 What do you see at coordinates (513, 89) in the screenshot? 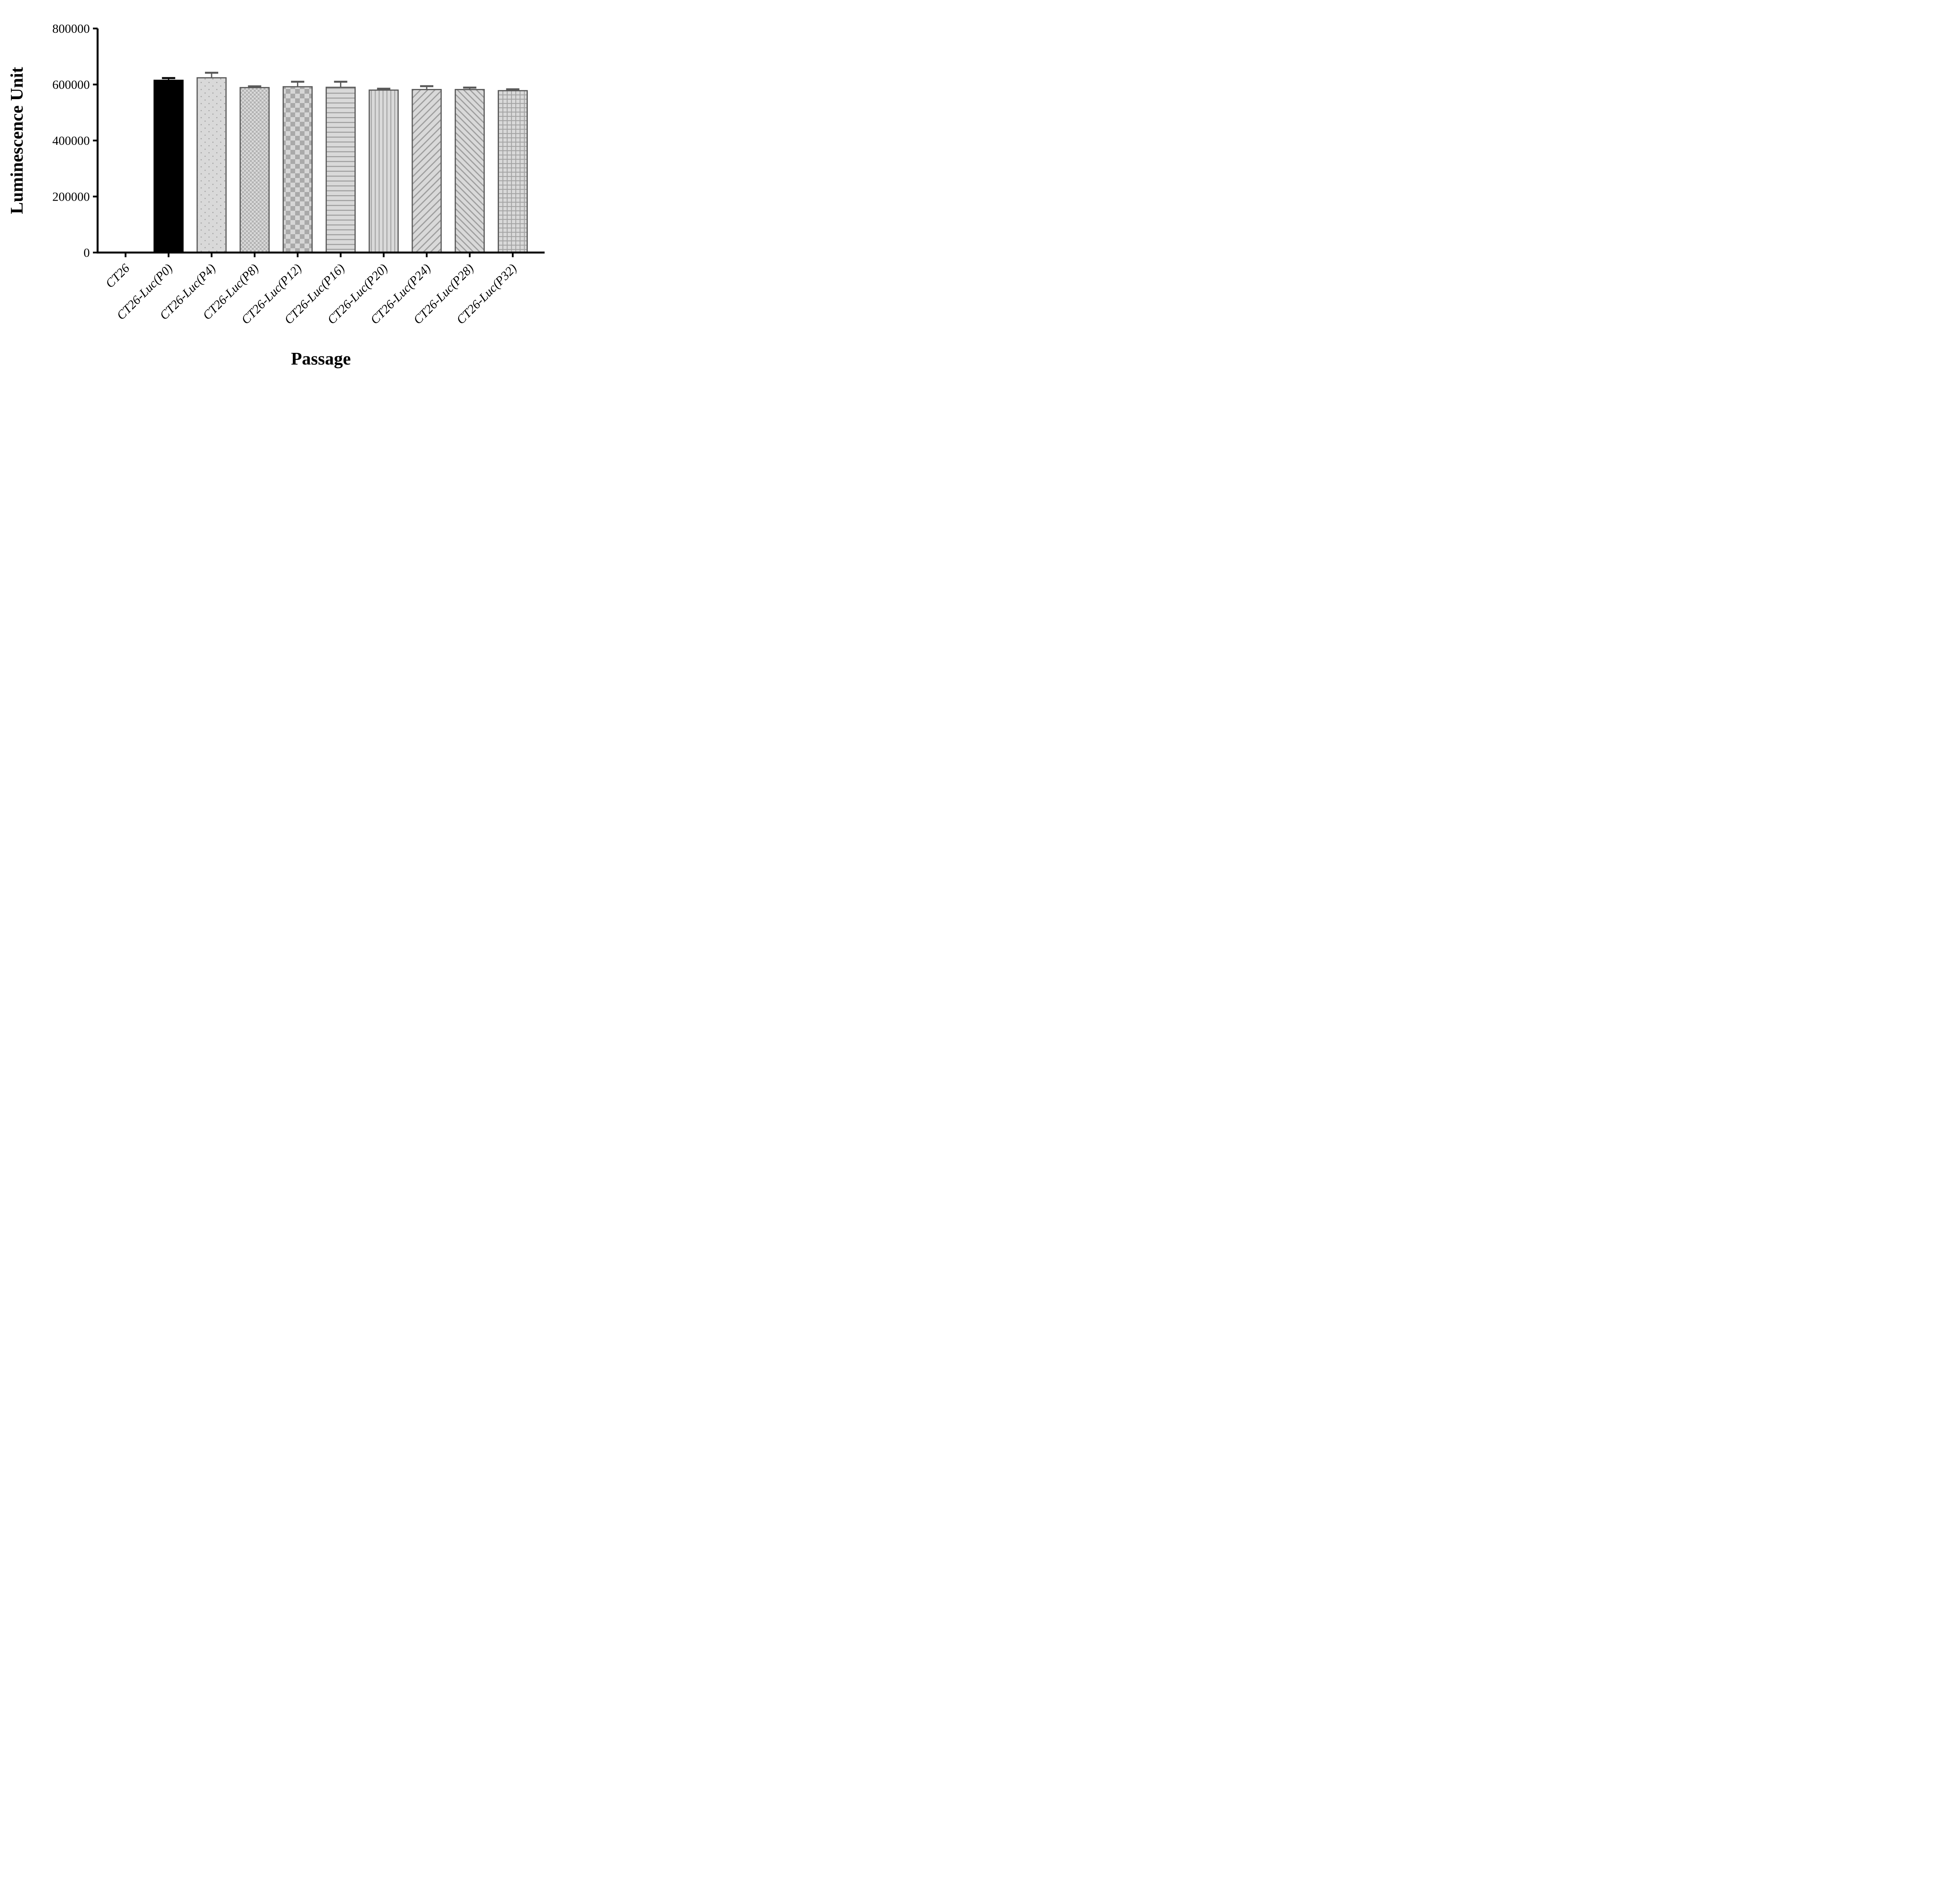
I see `error-bar-ct26-luc-p32` at bounding box center [513, 89].